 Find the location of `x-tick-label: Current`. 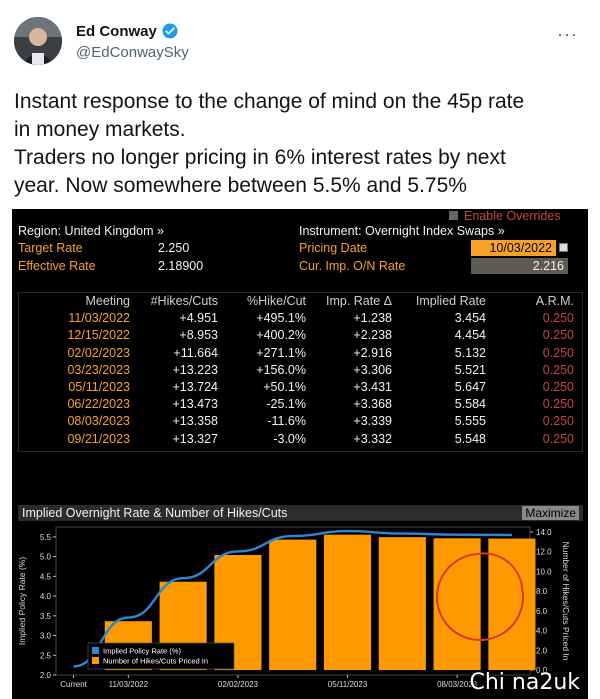

x-tick-label: Current is located at coordinates (73, 684).